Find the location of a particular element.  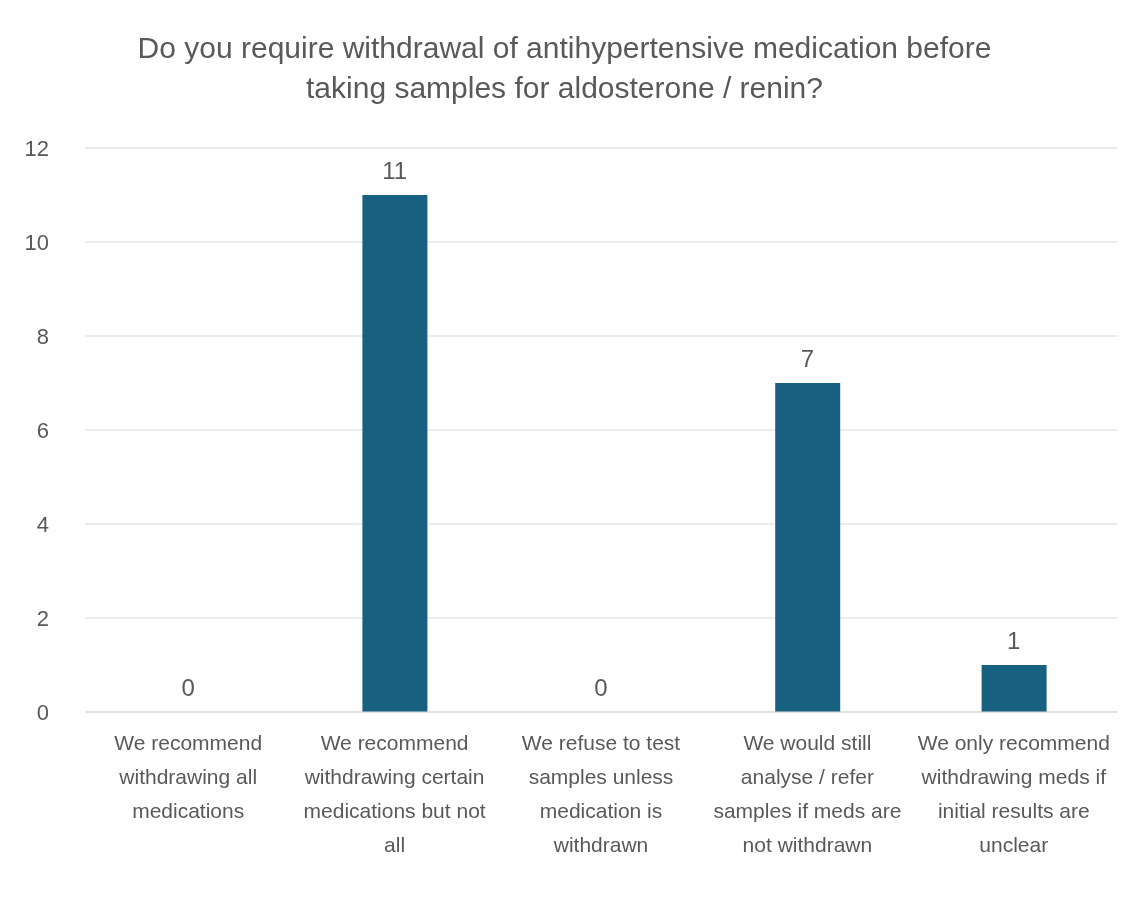

y-tick-label: 2 is located at coordinates (42, 618).